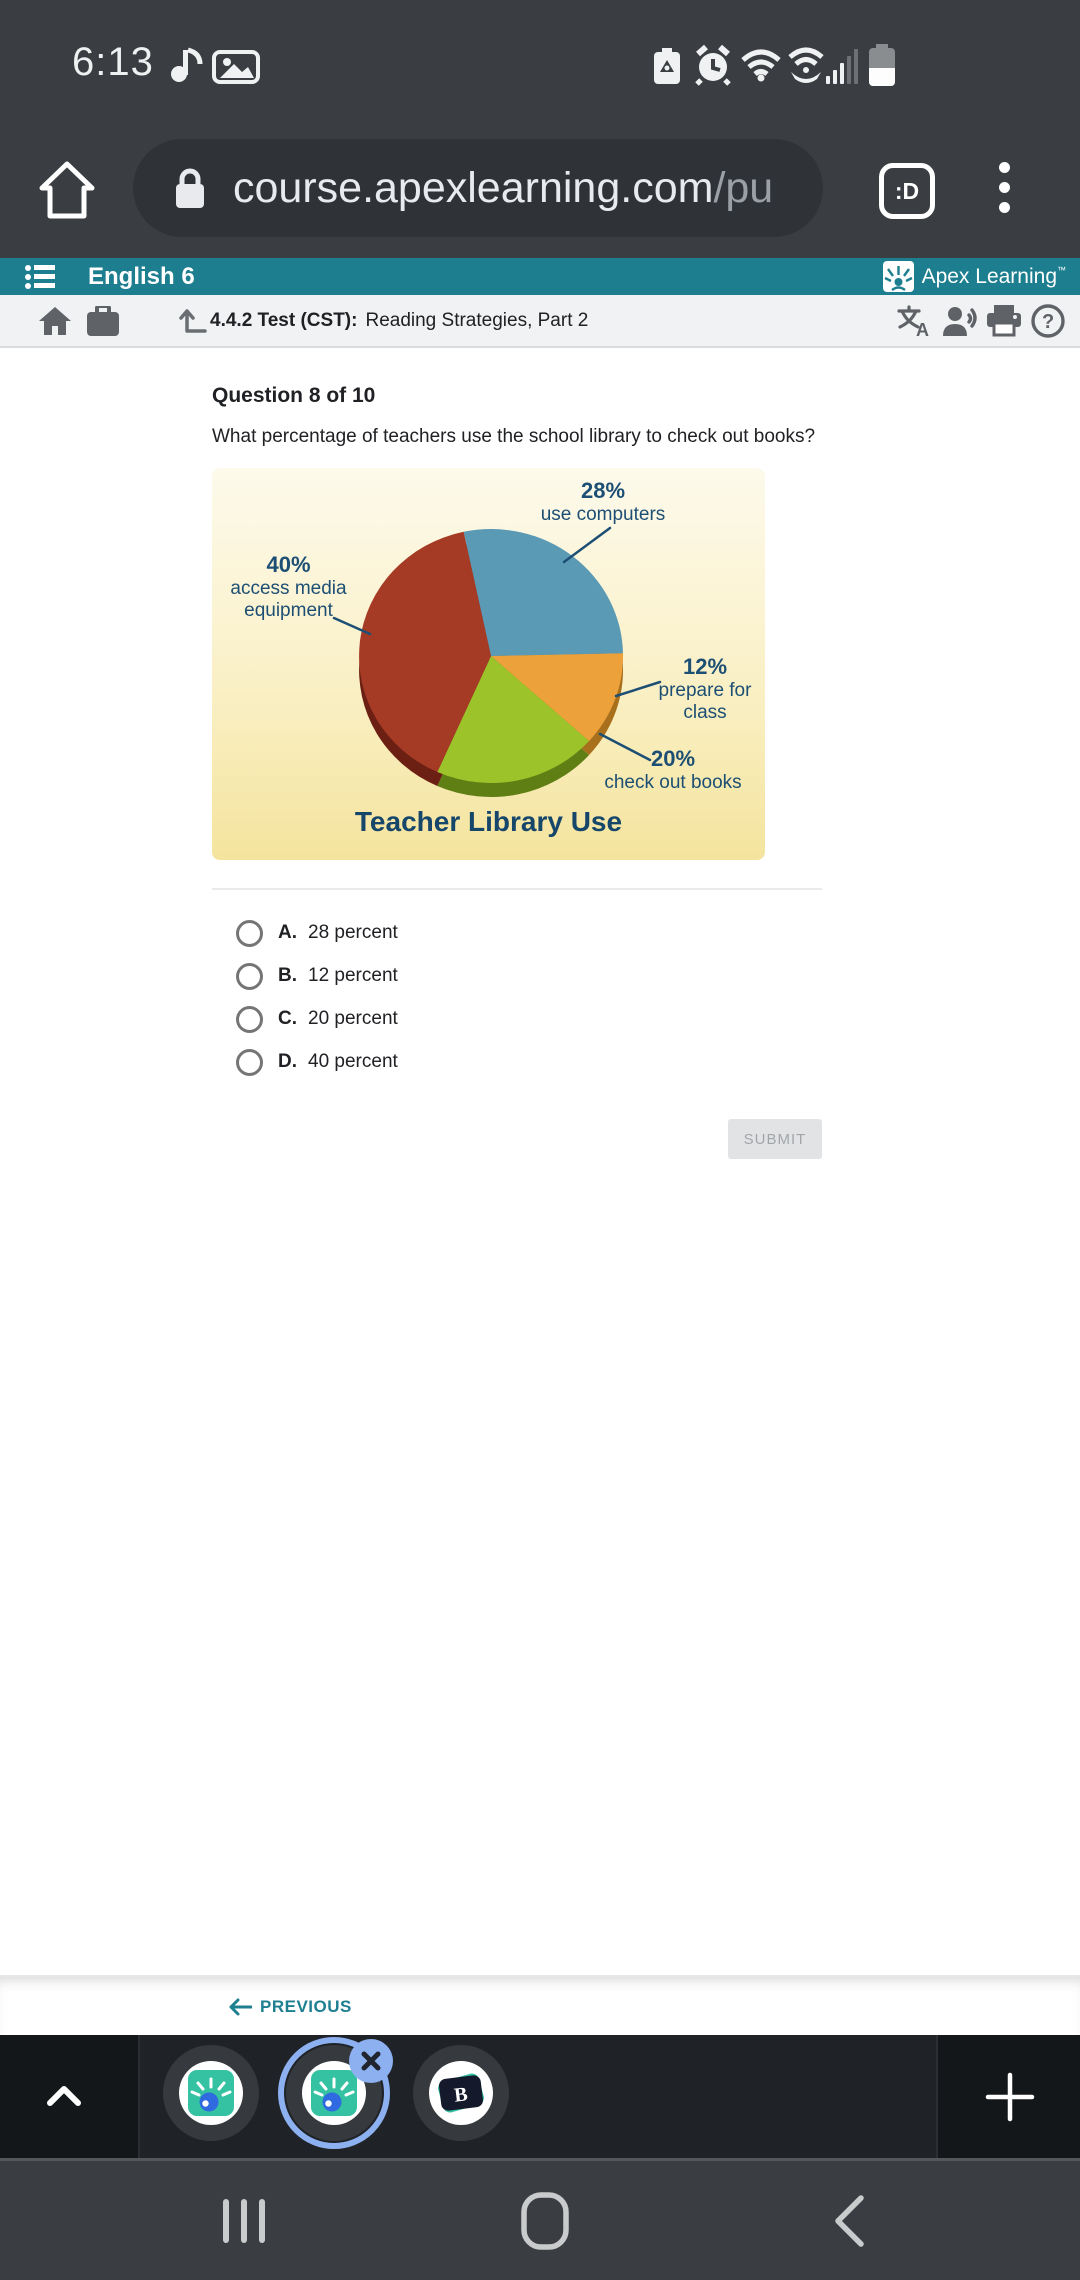 Image resolution: width=1080 pixels, height=2280 pixels. I want to click on content-divider, so click(517, 889).